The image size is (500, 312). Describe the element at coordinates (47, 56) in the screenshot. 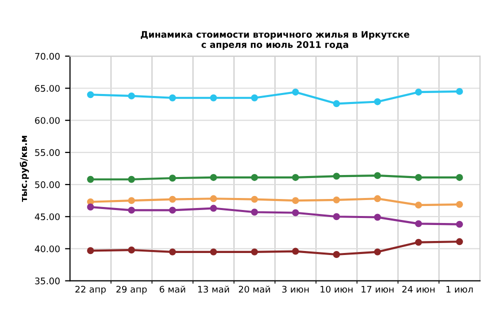

I see `y-tick-label: 70.00` at that location.